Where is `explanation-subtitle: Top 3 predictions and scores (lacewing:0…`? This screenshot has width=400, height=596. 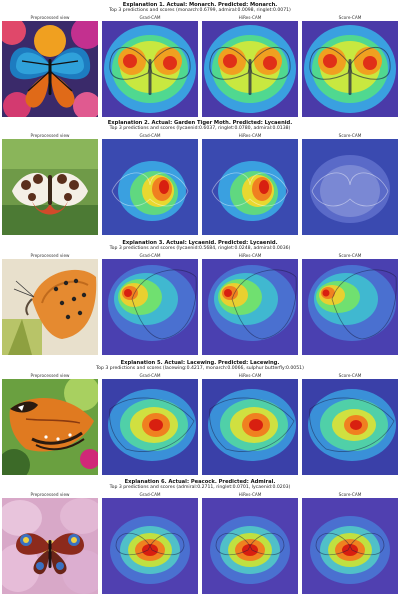 explanation-subtitle: Top 3 predictions and scores (lacewing:0… is located at coordinates (200, 368).